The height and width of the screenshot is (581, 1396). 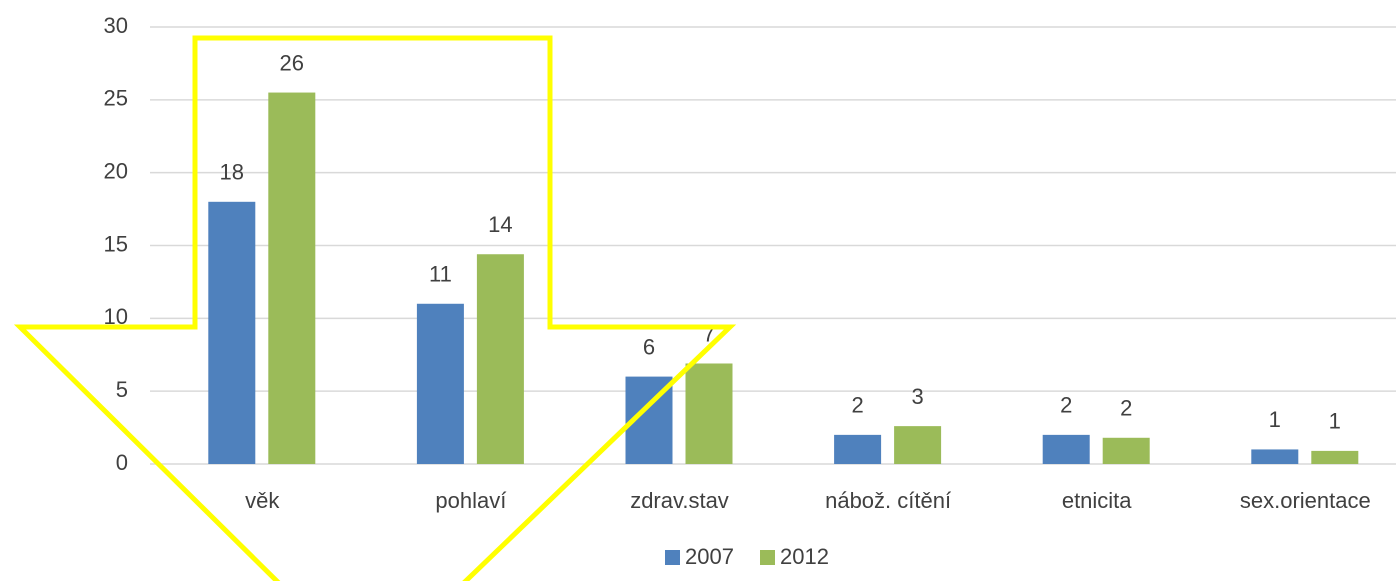 What do you see at coordinates (232, 172) in the screenshot?
I see `value-label: 18` at bounding box center [232, 172].